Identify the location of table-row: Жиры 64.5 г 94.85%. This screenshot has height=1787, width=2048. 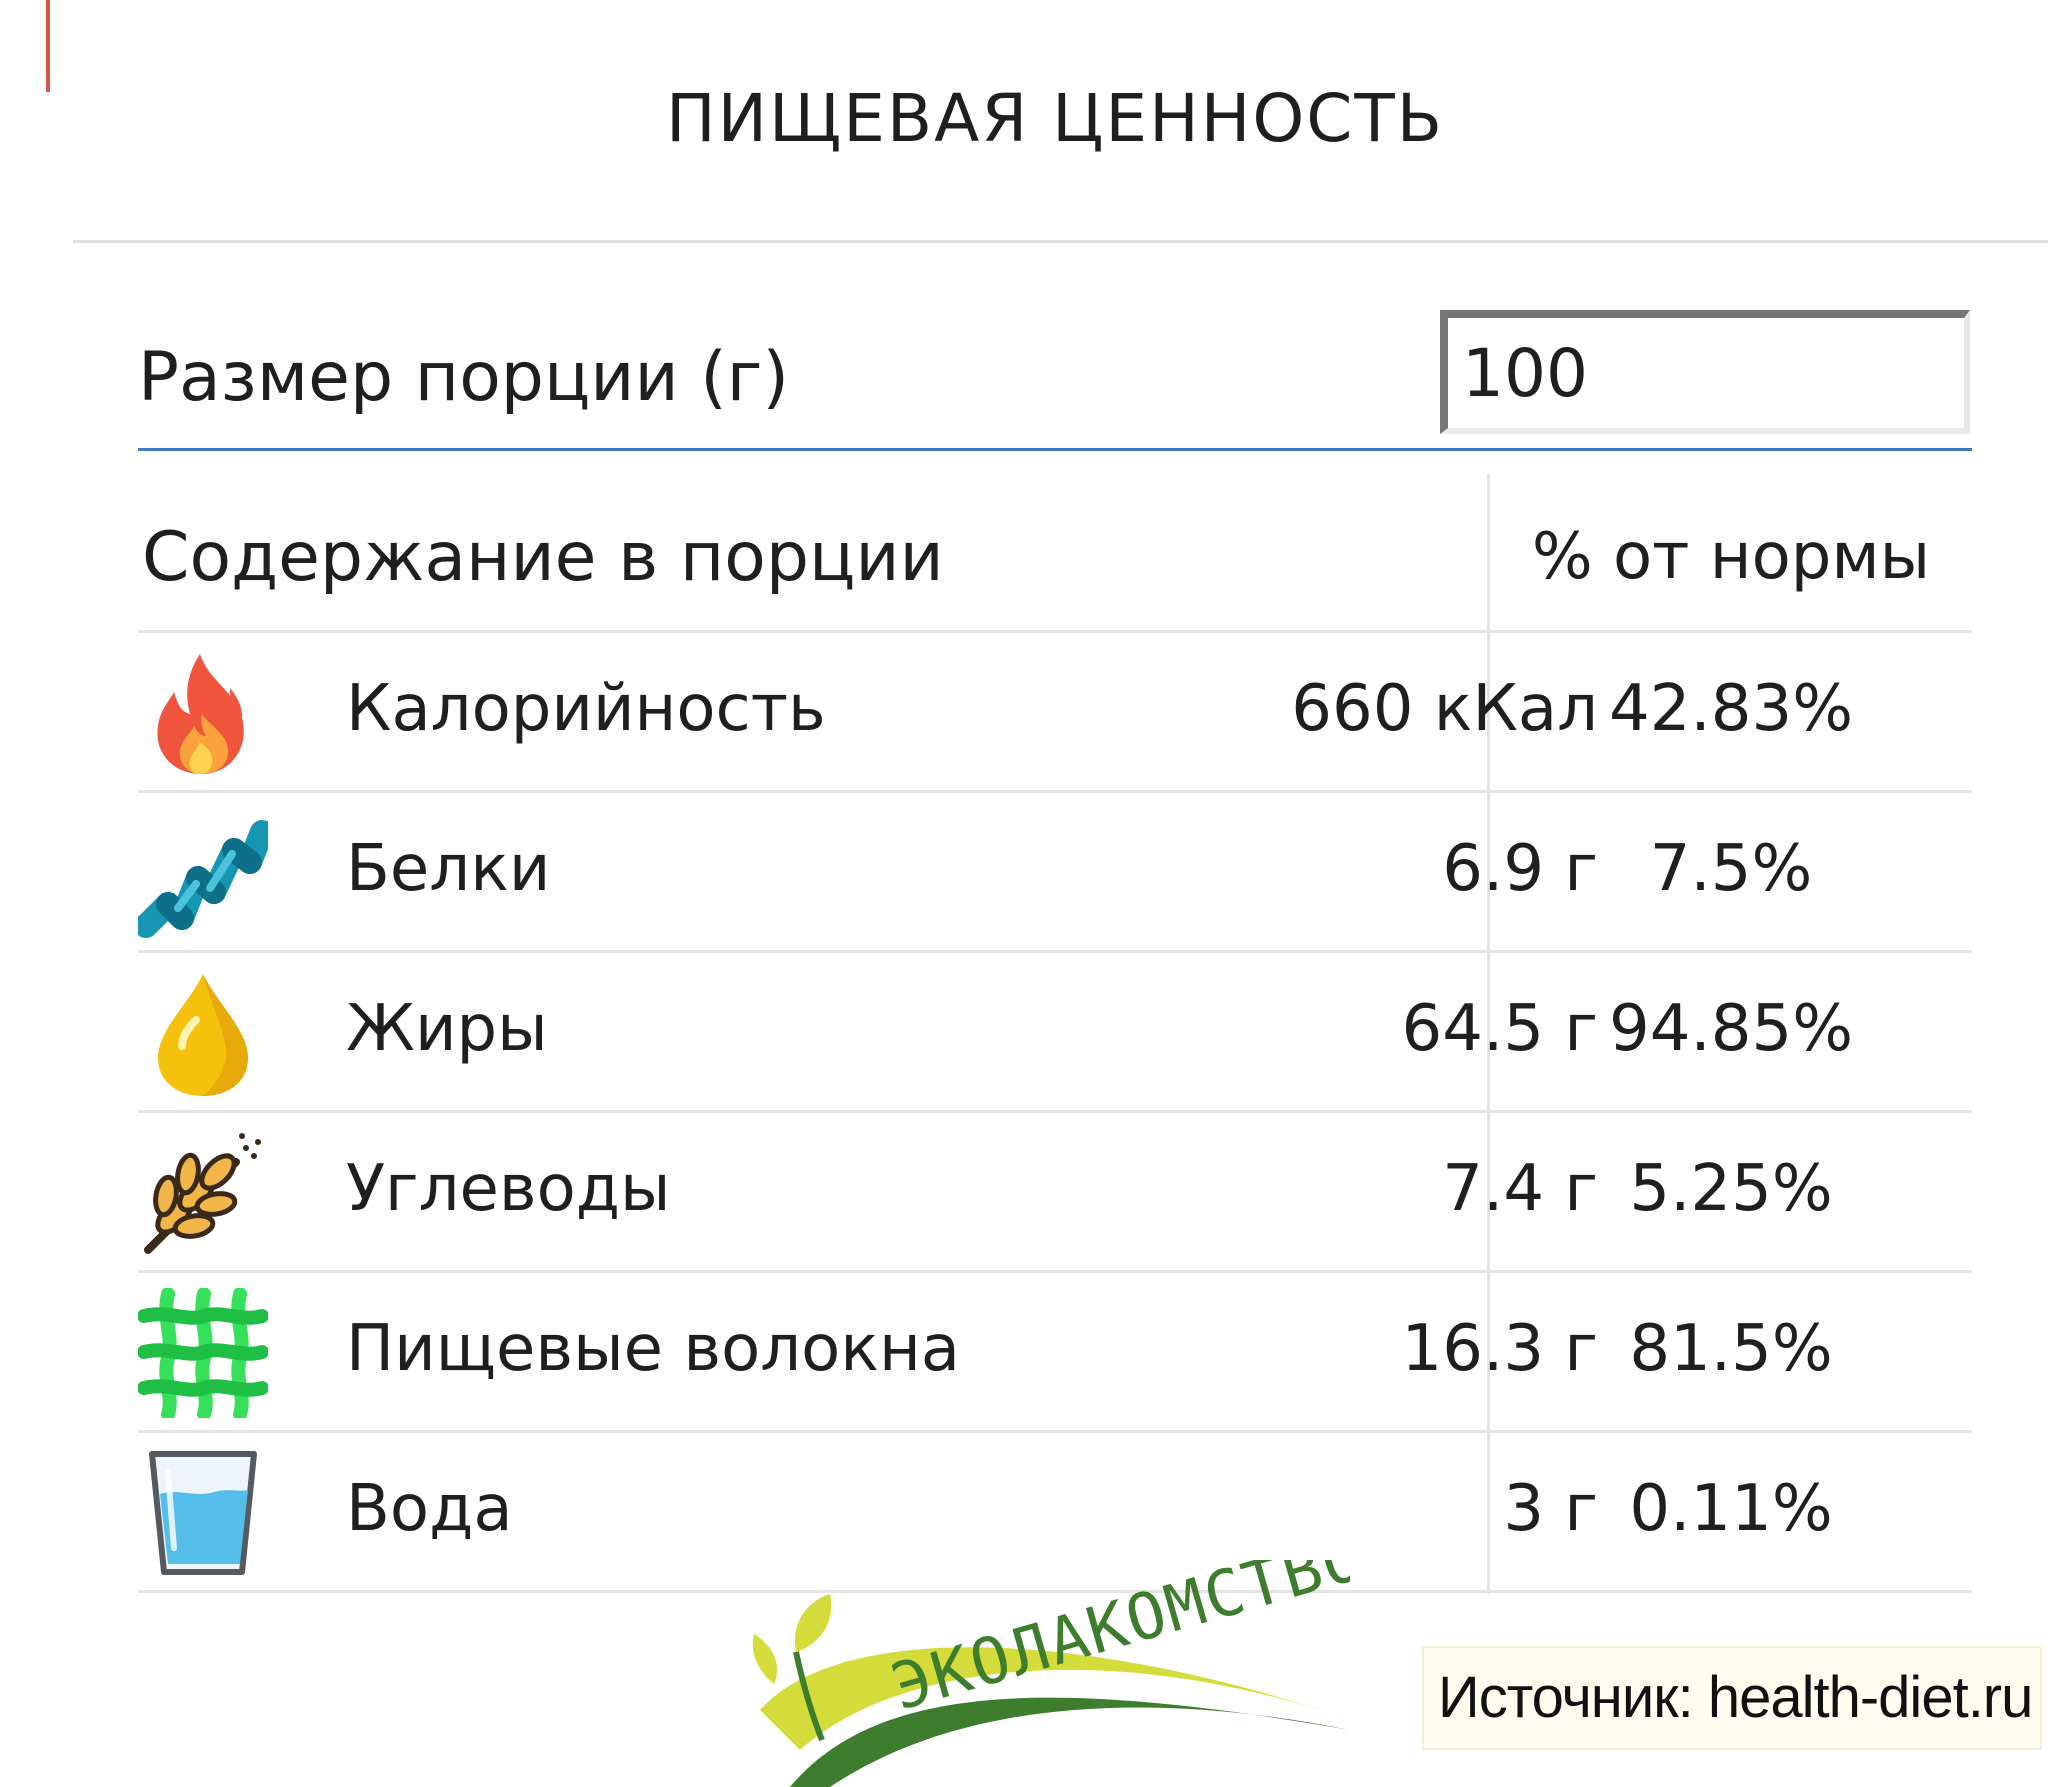
(1055, 1030).